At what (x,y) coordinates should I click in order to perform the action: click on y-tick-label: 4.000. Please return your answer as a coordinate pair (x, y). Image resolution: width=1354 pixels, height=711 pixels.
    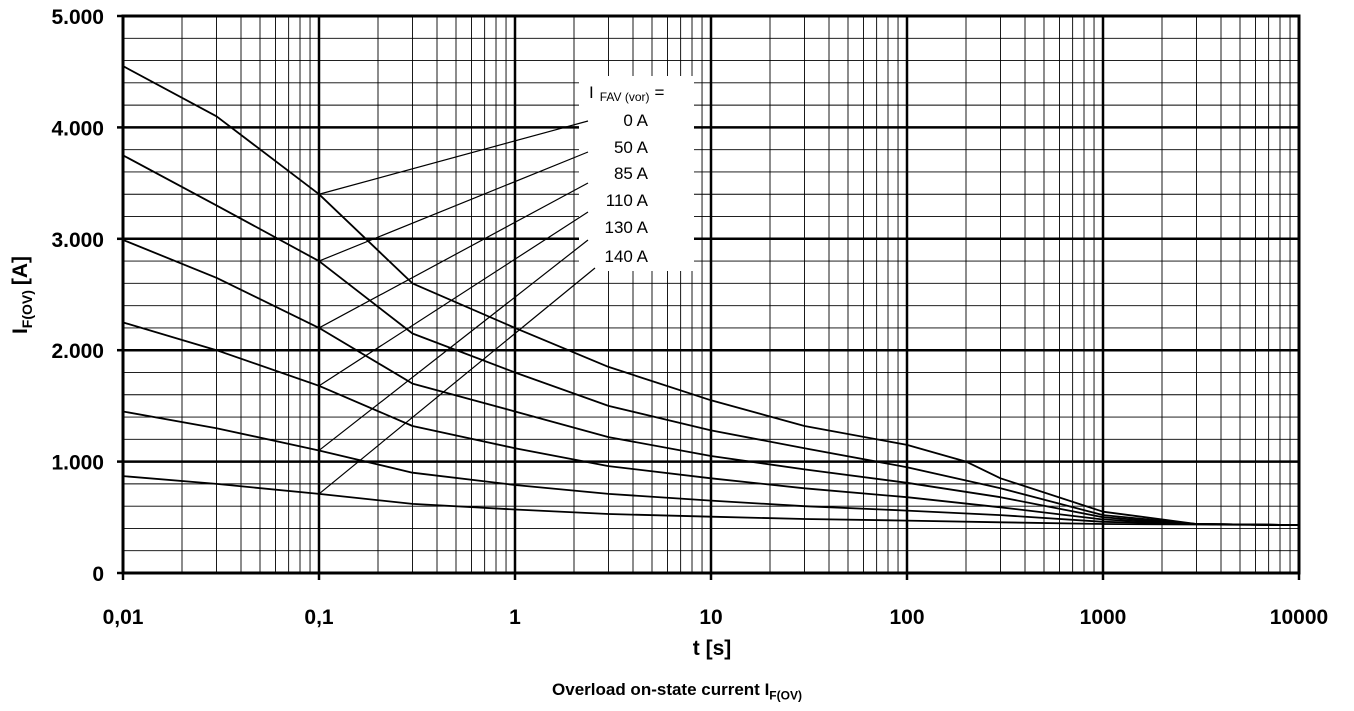
    Looking at the image, I should click on (77, 128).